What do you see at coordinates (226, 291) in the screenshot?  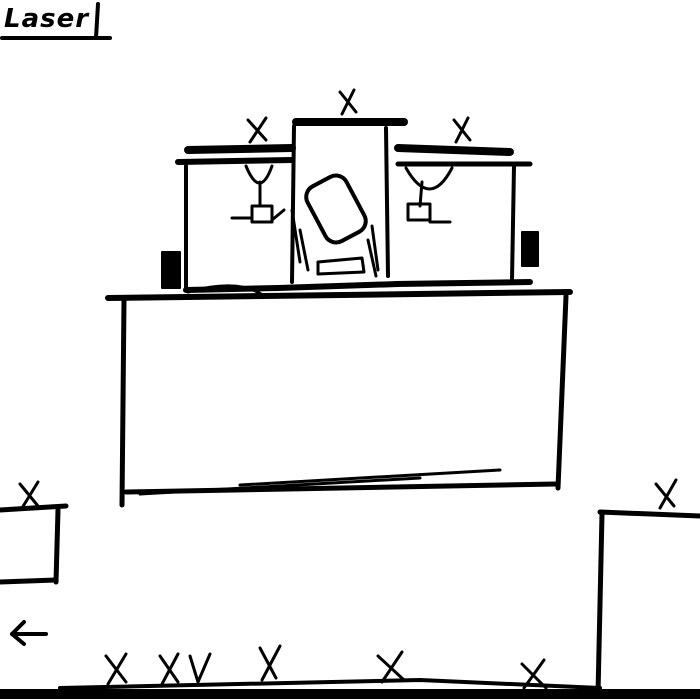 I see `main-block-ledge` at bounding box center [226, 291].